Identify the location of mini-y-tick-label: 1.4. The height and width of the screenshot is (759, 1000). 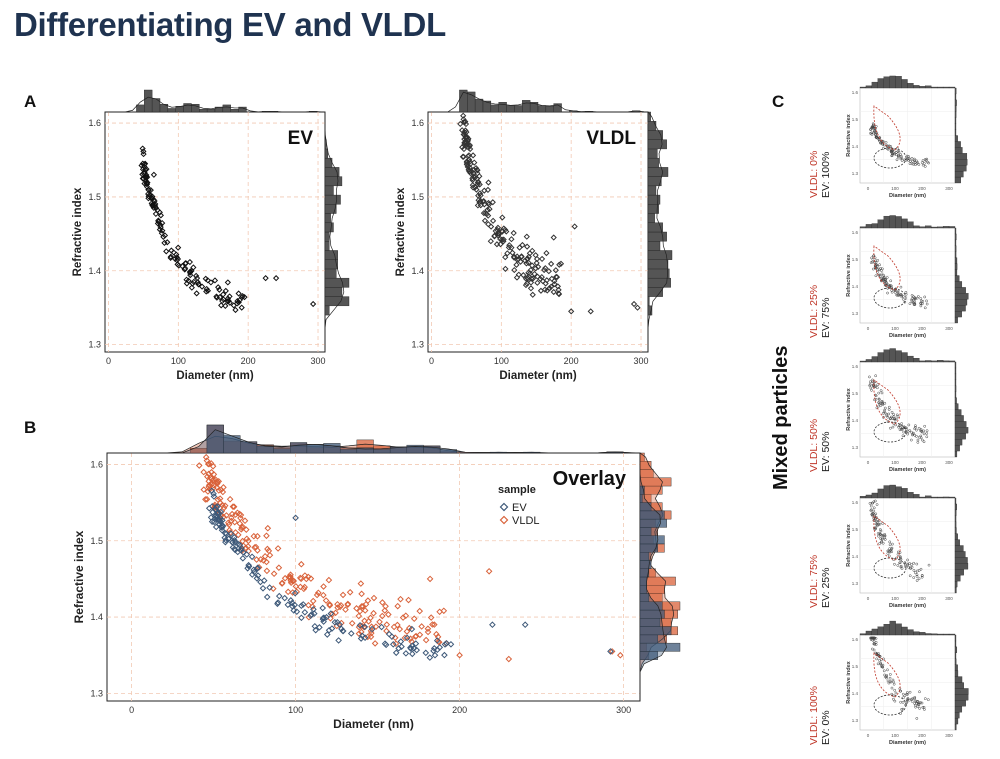
(855, 693).